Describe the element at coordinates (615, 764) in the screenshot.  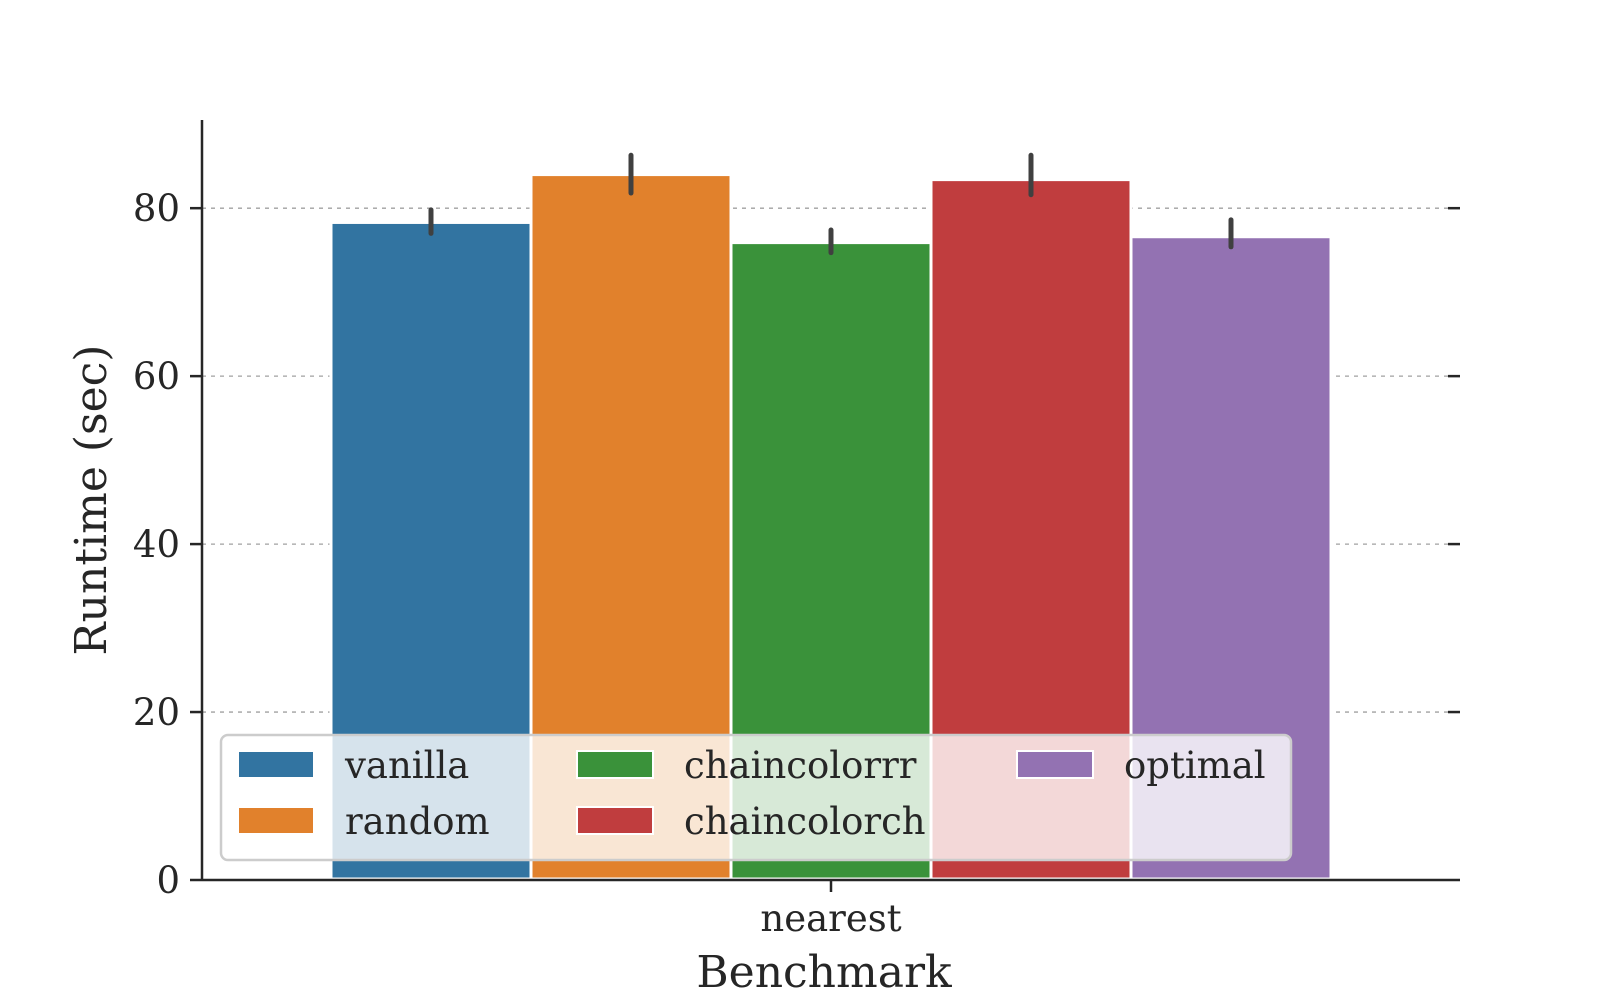
I see `legend-swatch-chaincolorrr` at that location.